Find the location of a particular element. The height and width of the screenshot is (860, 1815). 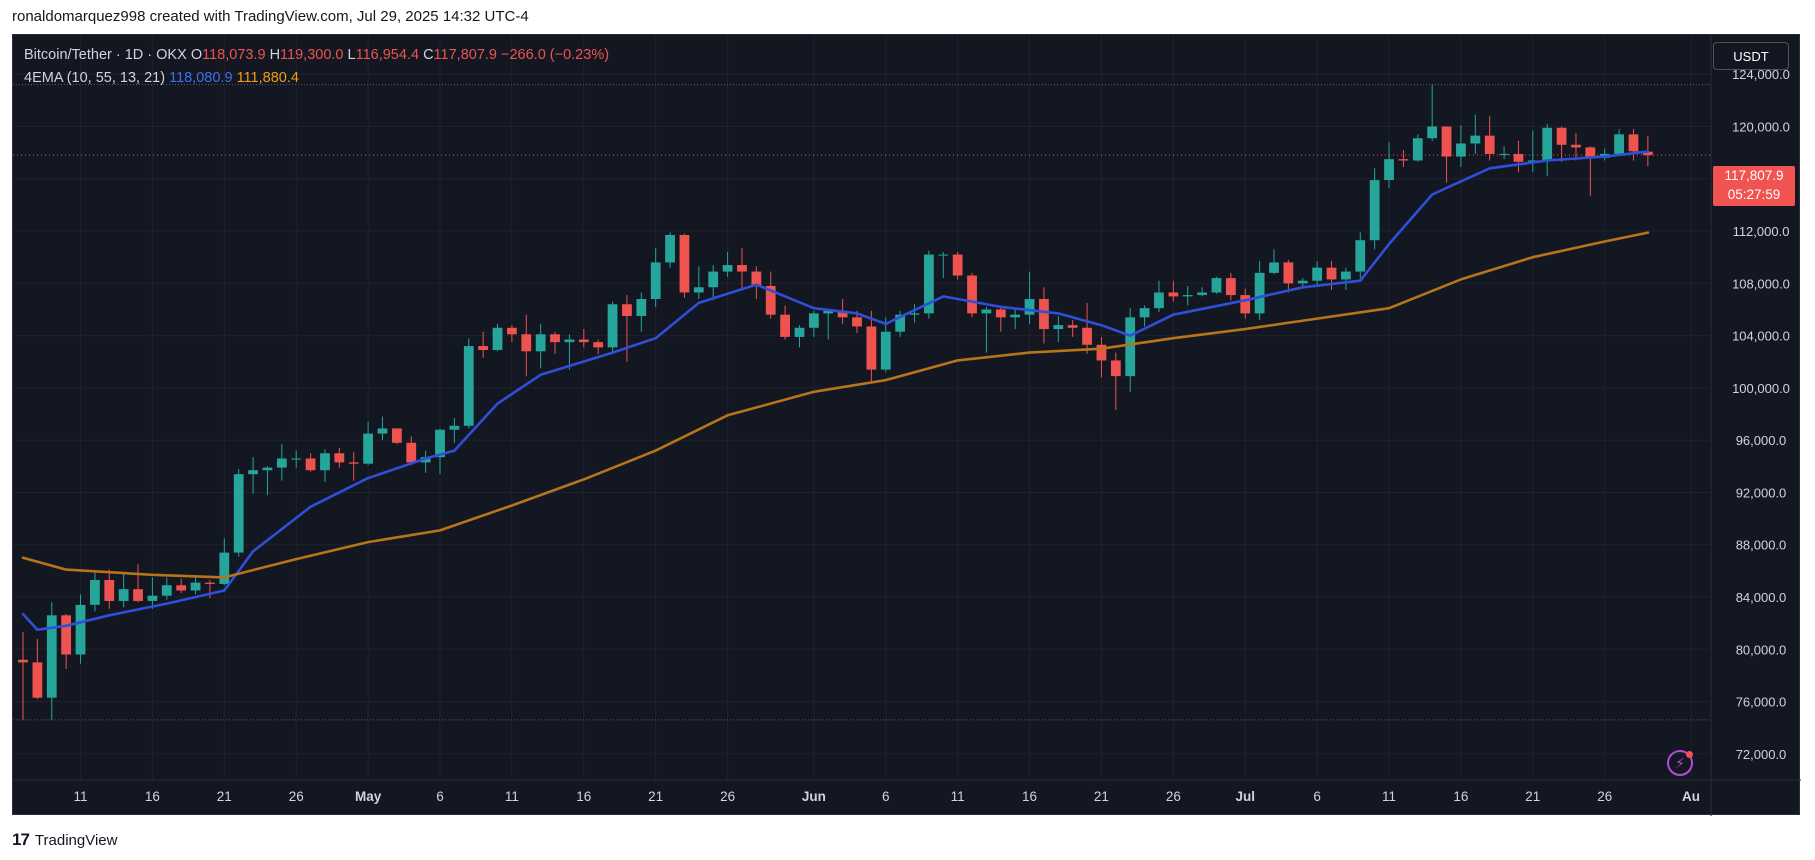

currency-unit-button: USDT is located at coordinates (1751, 56).